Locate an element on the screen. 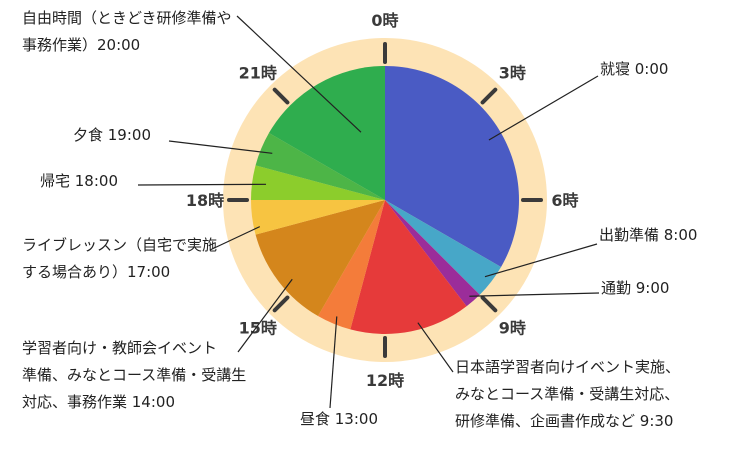  slice-label-2: 通勤 9:00 is located at coordinates (635, 288).